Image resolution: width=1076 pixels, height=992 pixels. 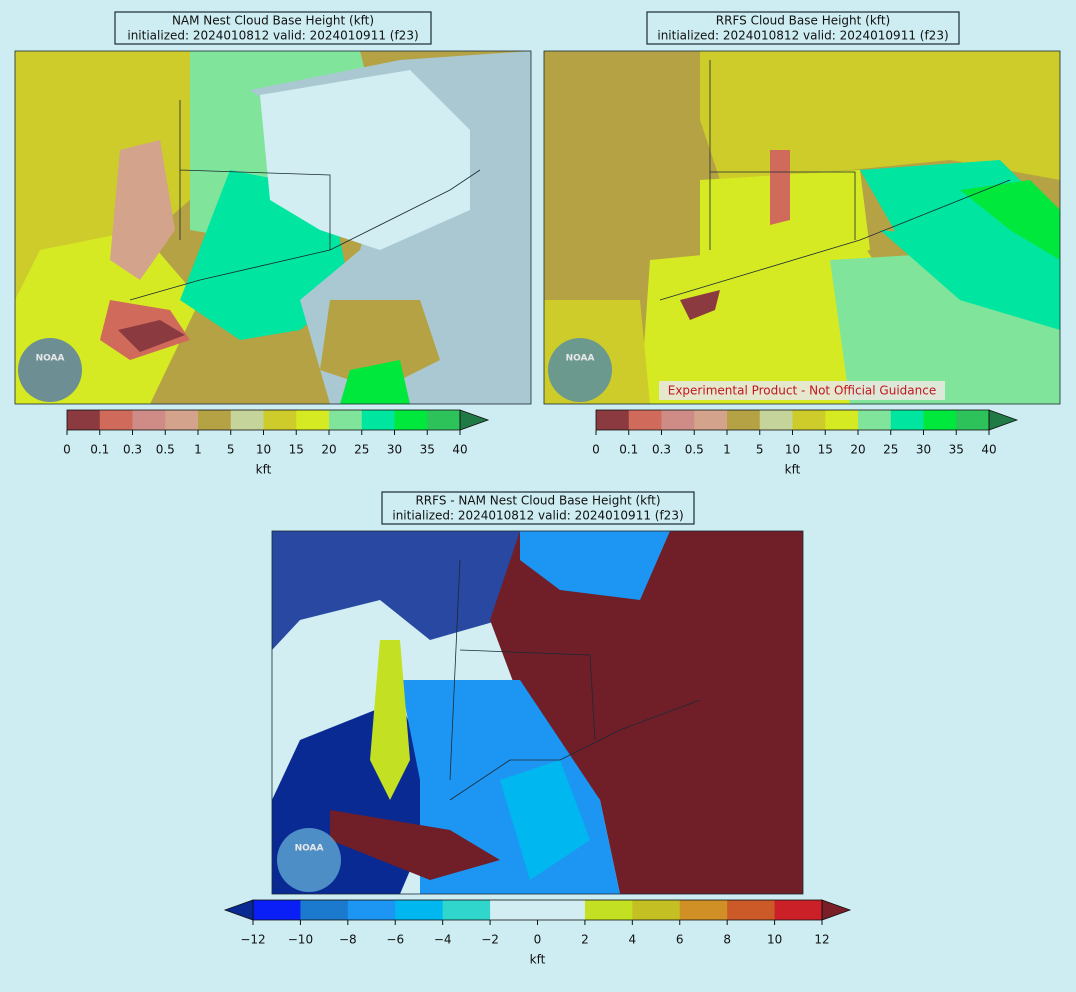 What do you see at coordinates (395, 940) in the screenshot?
I see `colorbar-tick-label: −6` at bounding box center [395, 940].